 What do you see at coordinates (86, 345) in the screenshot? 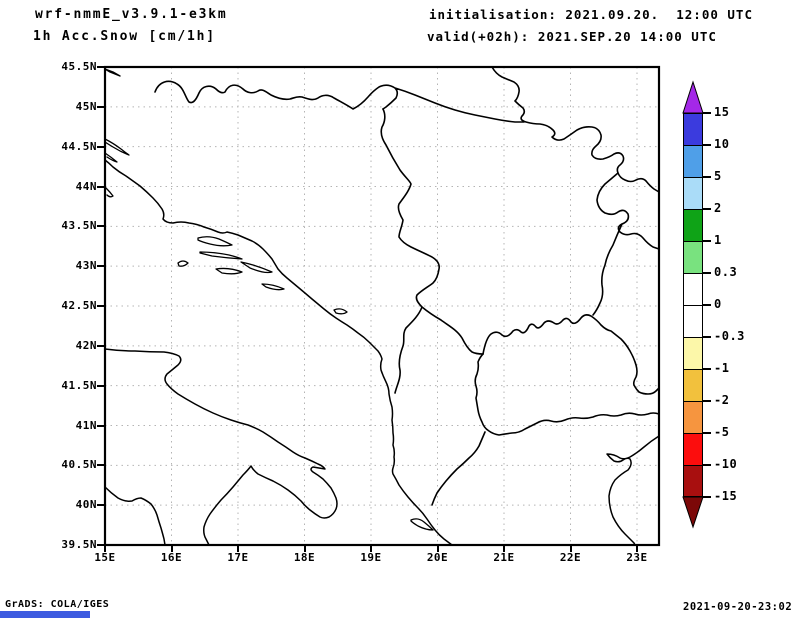
I see `lat-tick-label: 42N` at bounding box center [86, 345].